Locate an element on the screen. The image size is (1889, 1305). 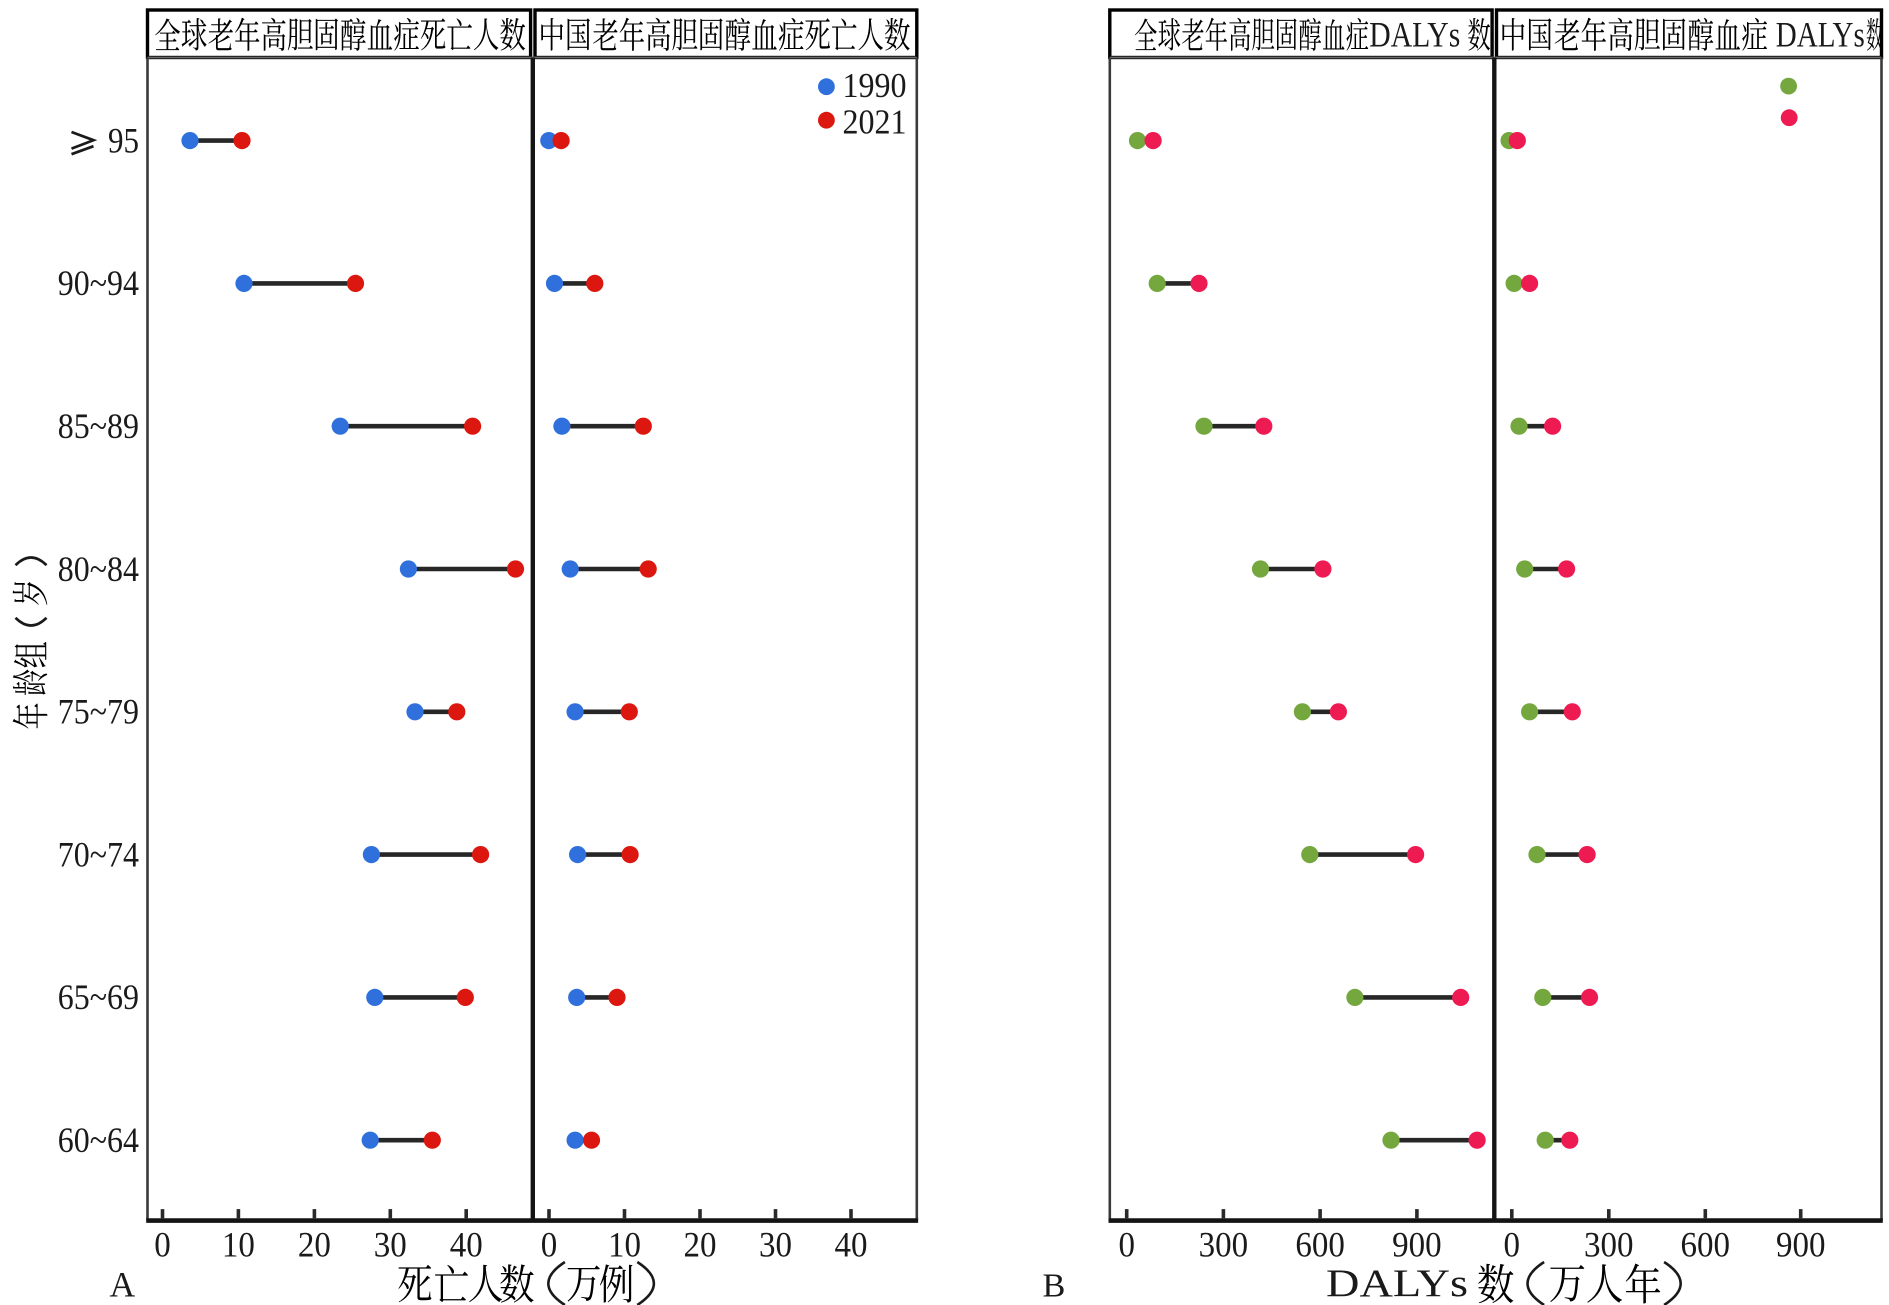
svg-text: 1990 is located at coordinates (875, 86).